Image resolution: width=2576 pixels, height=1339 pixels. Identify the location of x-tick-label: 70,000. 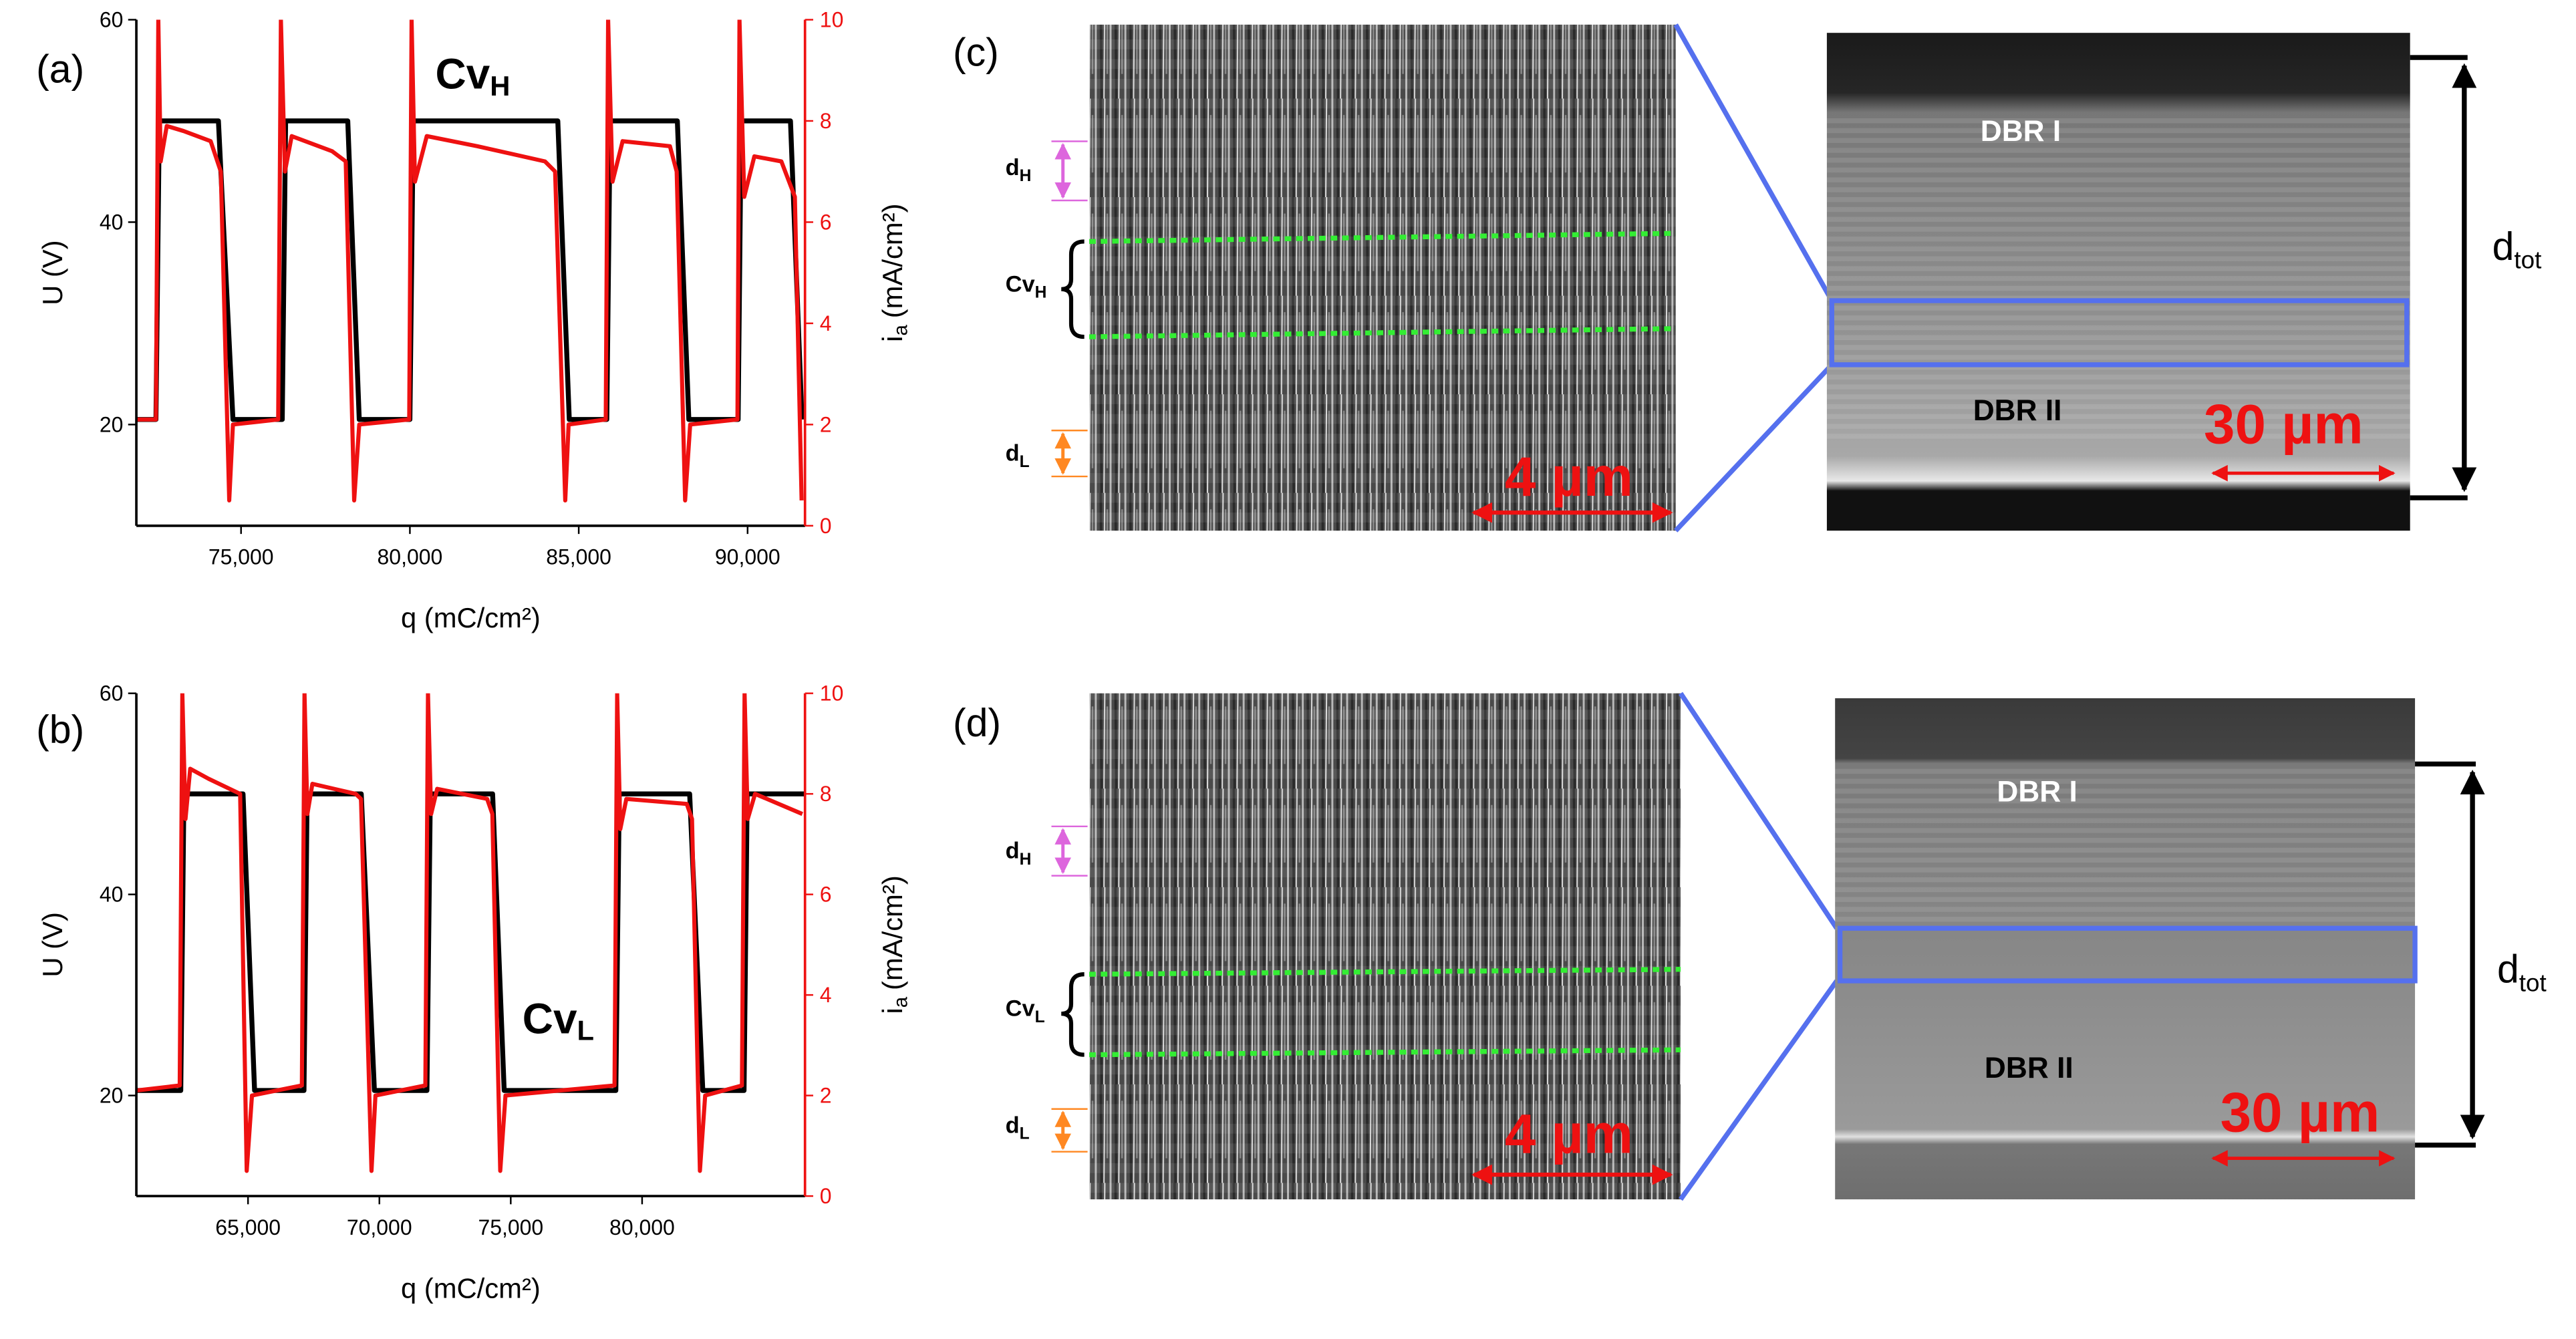
(379, 1227).